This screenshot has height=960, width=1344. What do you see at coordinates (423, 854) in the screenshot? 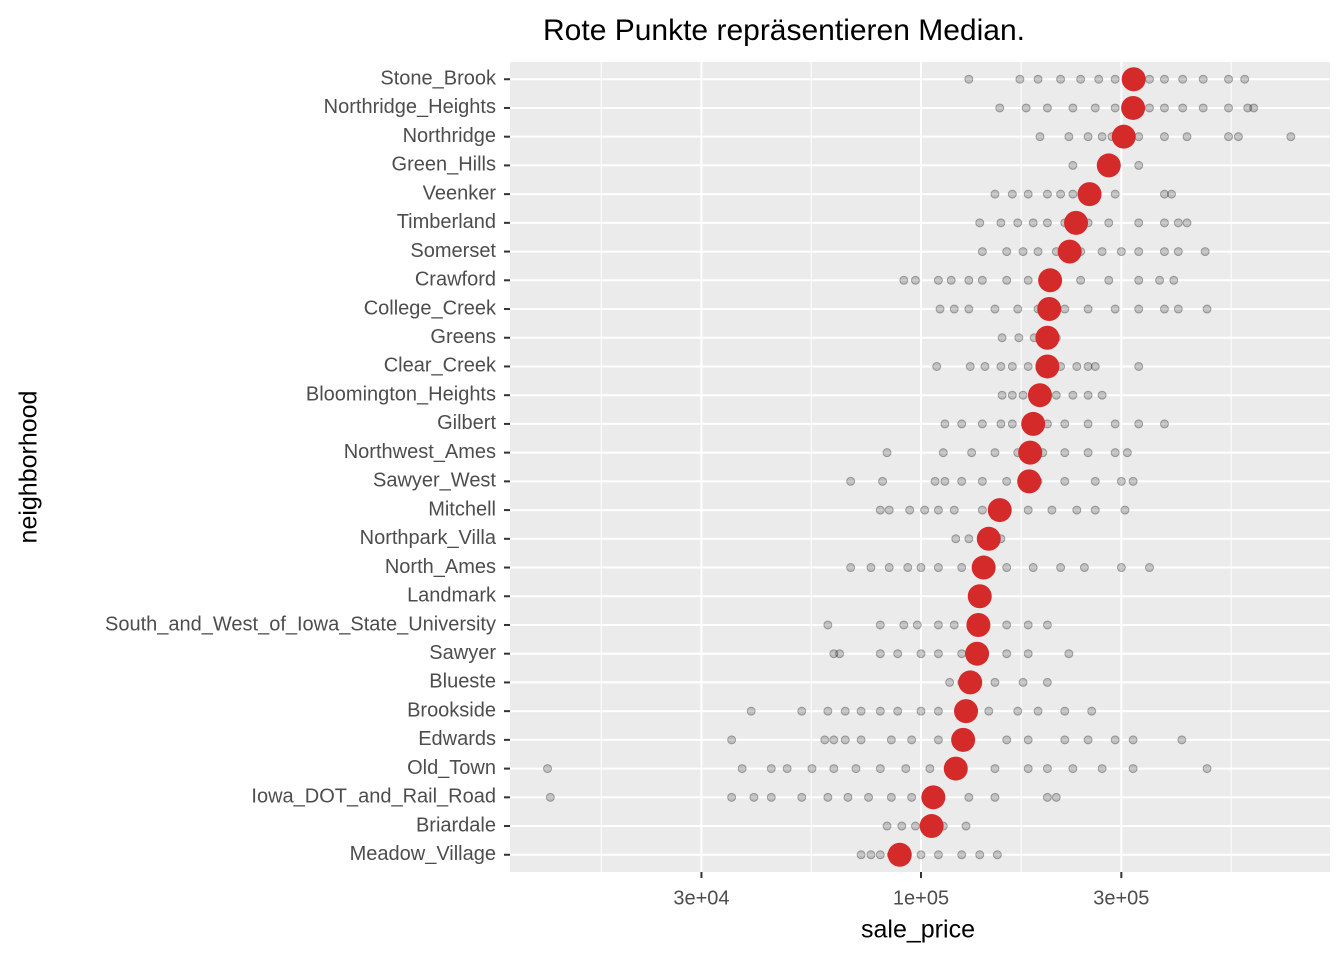
I see `y-tick-label: Meadow_Village` at bounding box center [423, 854].